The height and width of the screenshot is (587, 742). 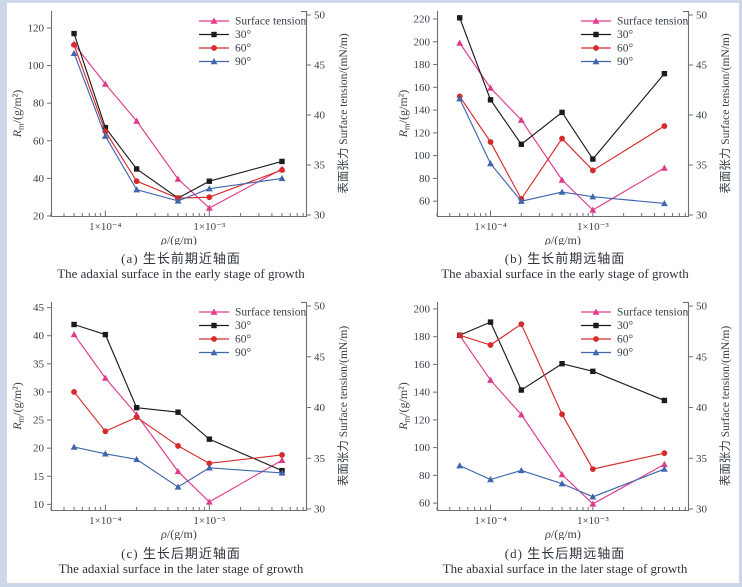 I want to click on chart-b-caption-zh: (b) 生长前期远轴面, so click(x=565, y=258).